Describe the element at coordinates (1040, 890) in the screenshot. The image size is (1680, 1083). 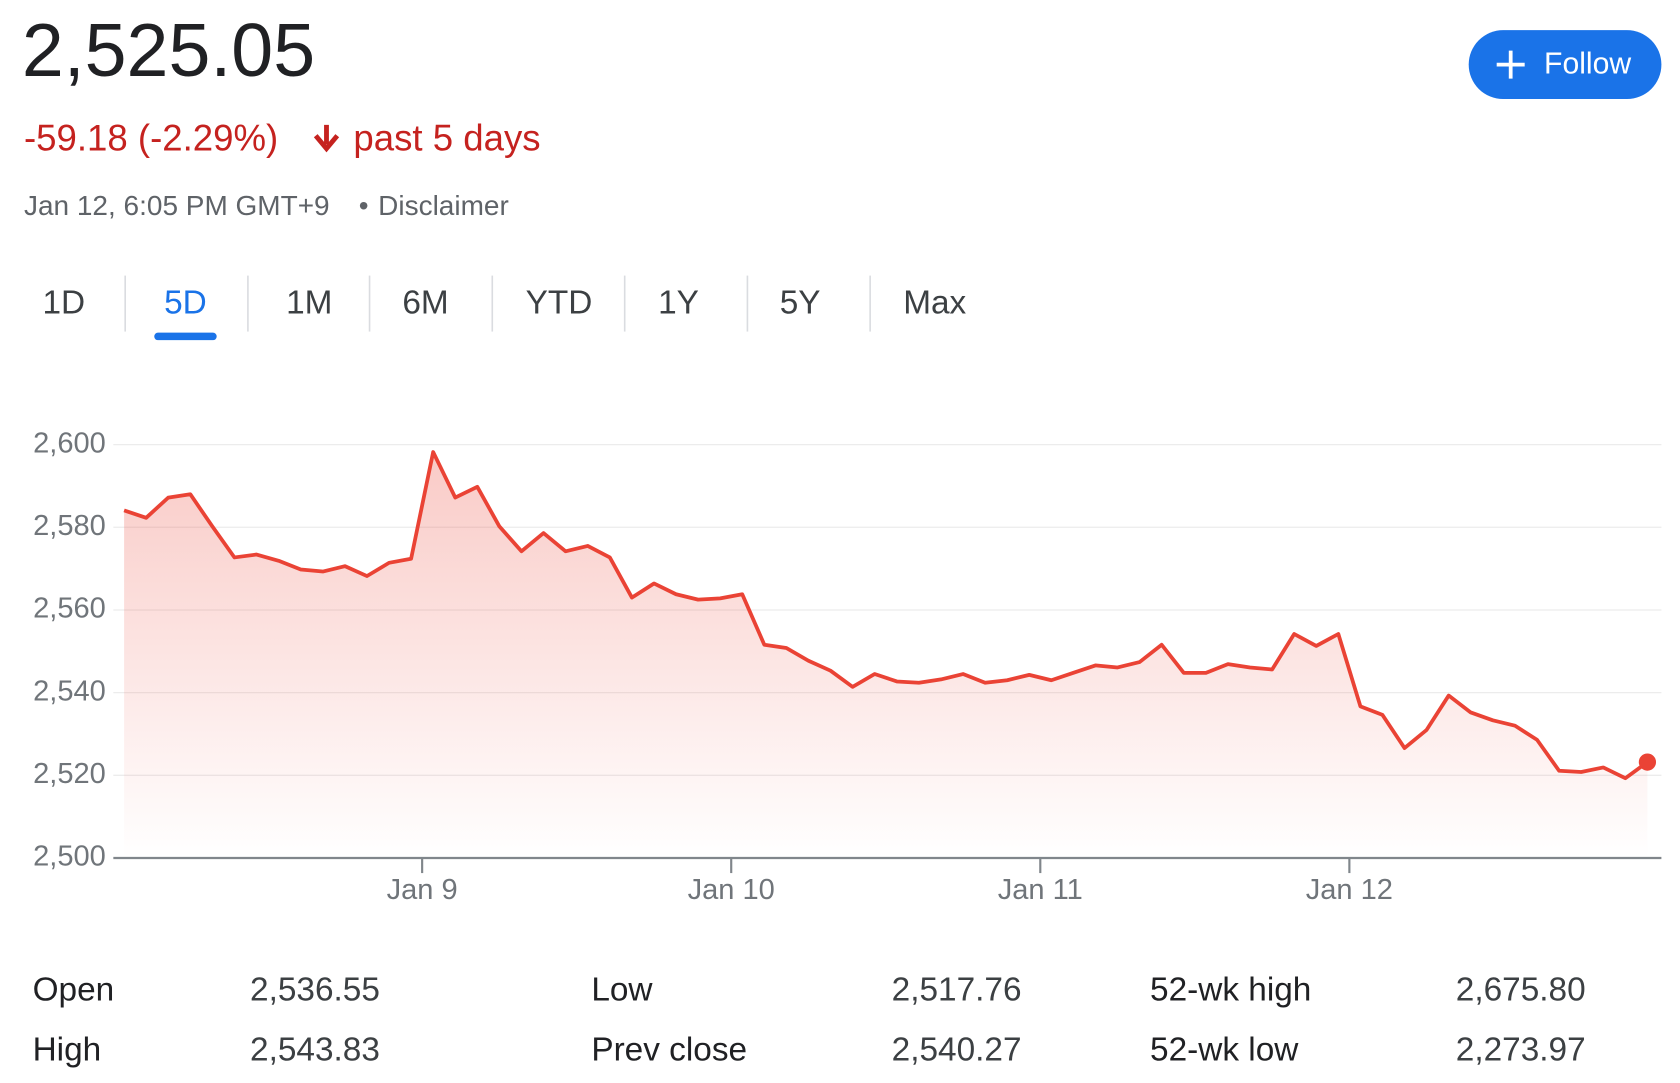
I see `x-tick-label: Jan 11` at that location.